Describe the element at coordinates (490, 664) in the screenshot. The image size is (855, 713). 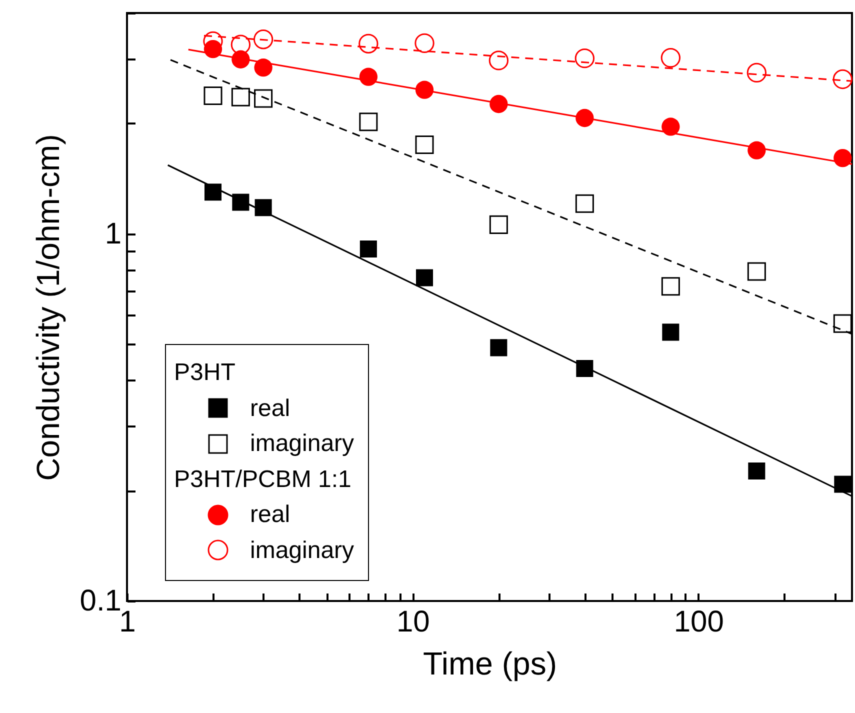
I see `x-axis-title: Time (ps)` at that location.